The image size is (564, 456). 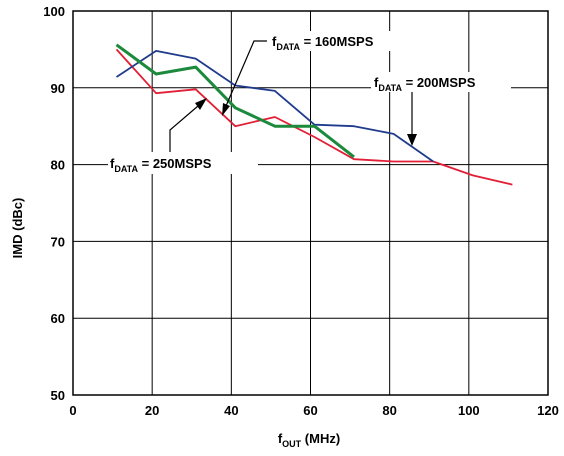 What do you see at coordinates (288, 47) in the screenshot?
I see `series-label-160-sub: DATA` at bounding box center [288, 47].